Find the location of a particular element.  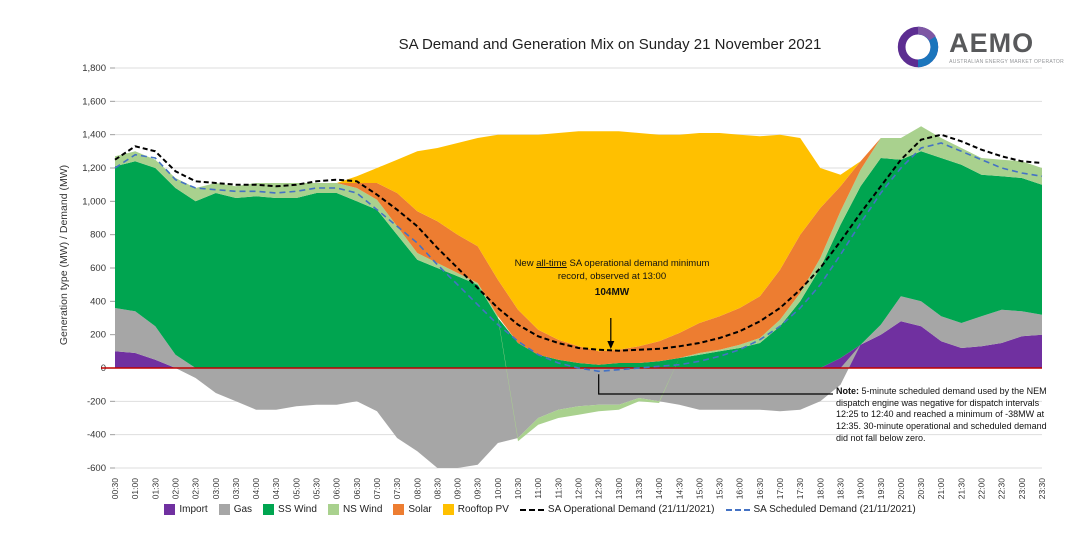

y-tick-label: 1,400 is located at coordinates (94, 135).